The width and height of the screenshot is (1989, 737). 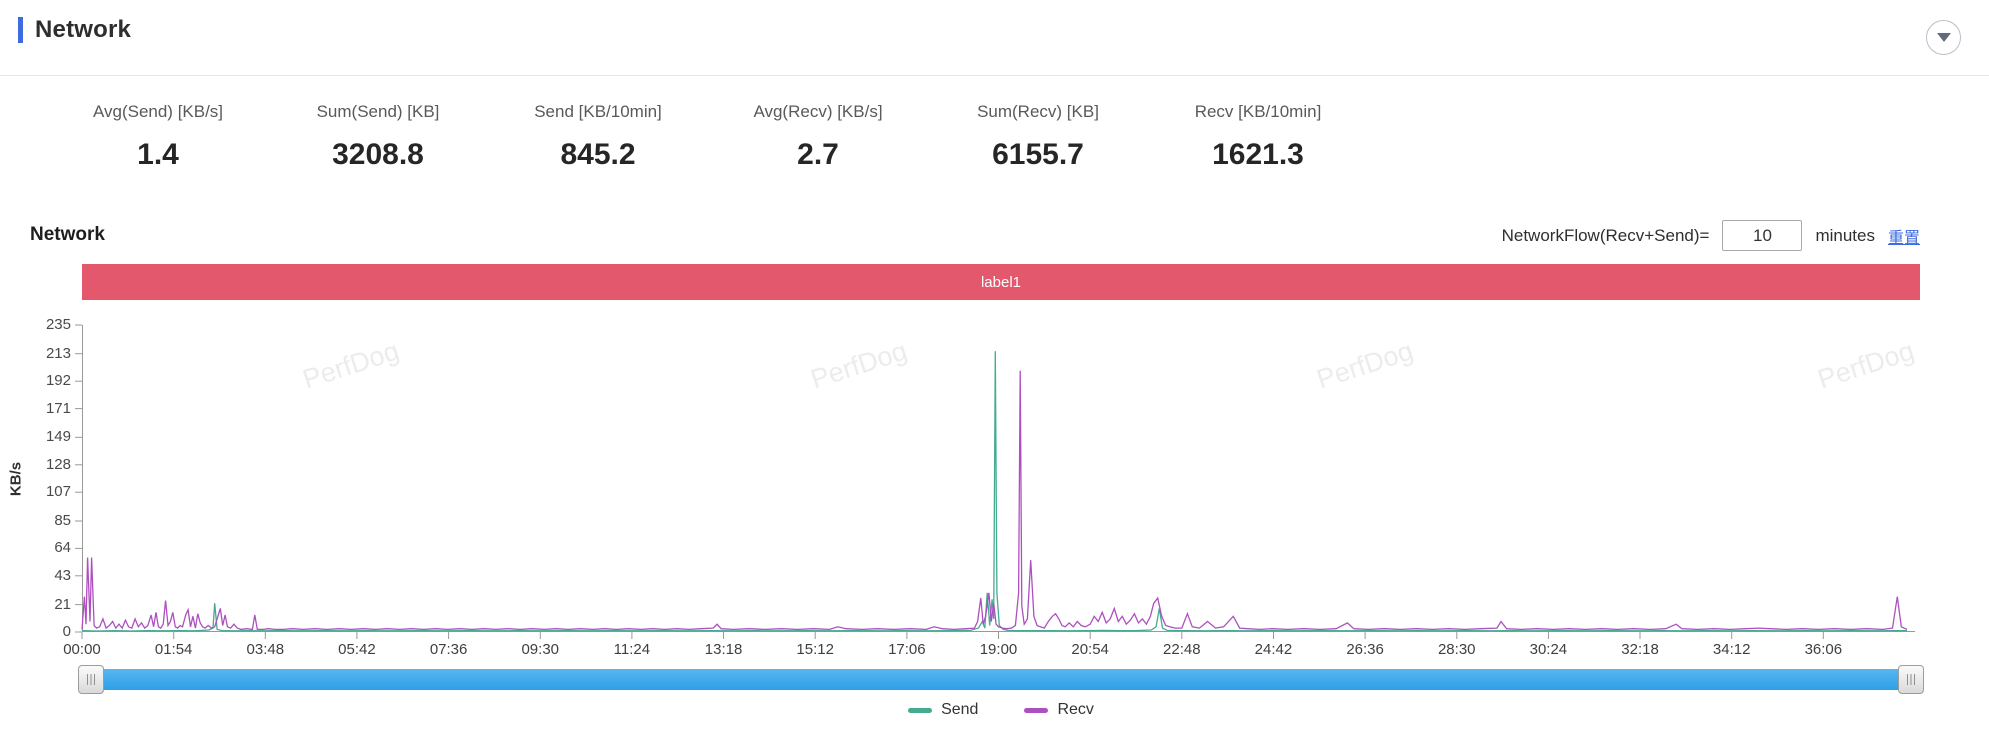 What do you see at coordinates (357, 649) in the screenshot?
I see `x-axis-label: 05:42` at bounding box center [357, 649].